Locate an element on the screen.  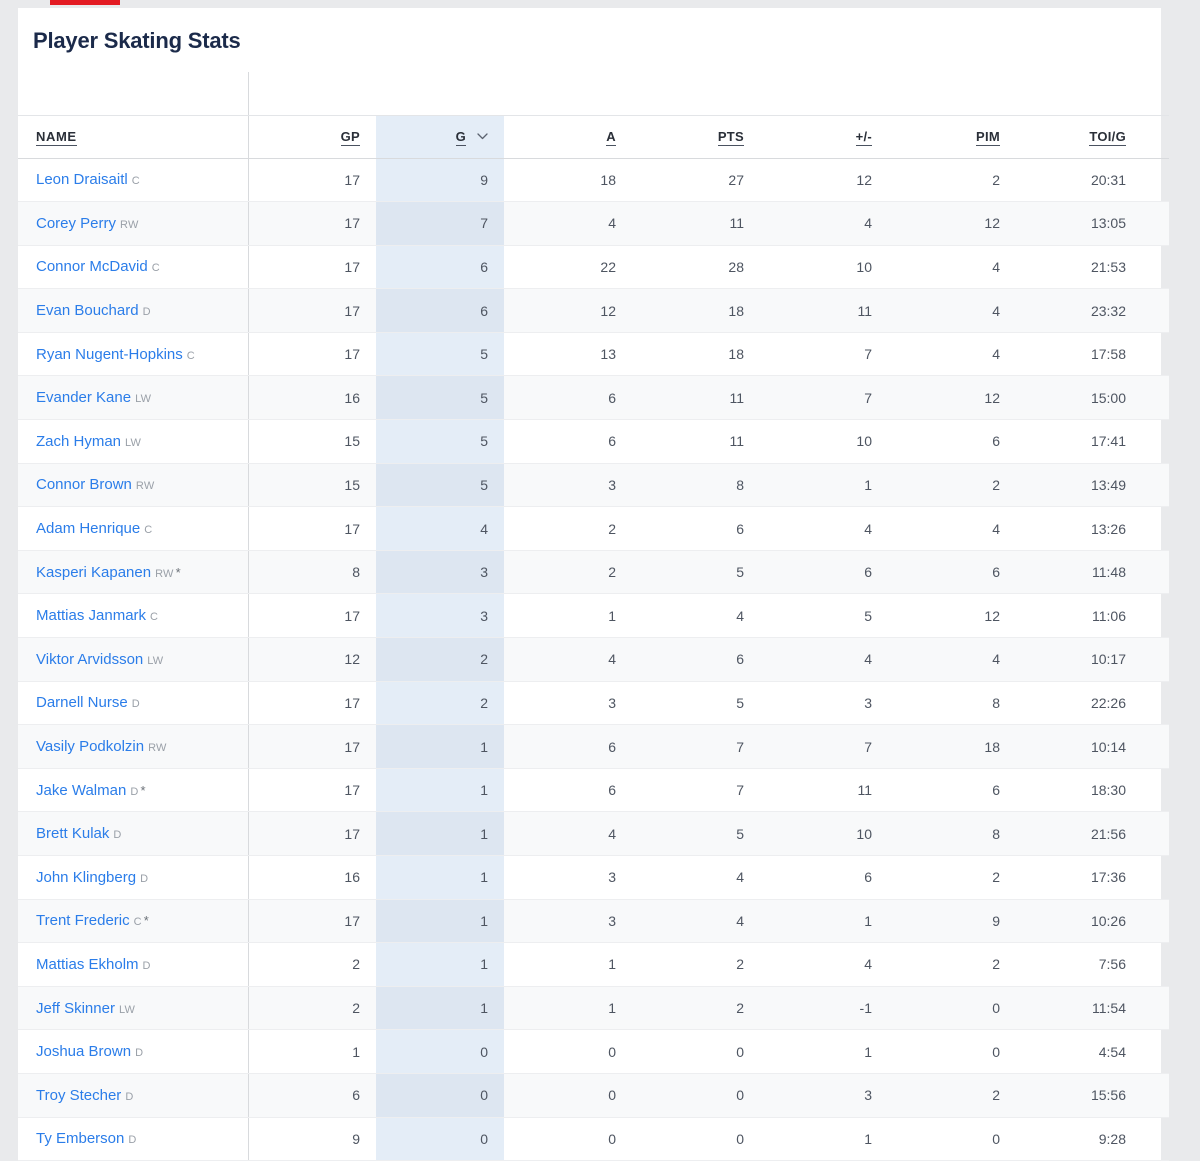
cell-player-name: Adam Henrique C is located at coordinates (133, 528).